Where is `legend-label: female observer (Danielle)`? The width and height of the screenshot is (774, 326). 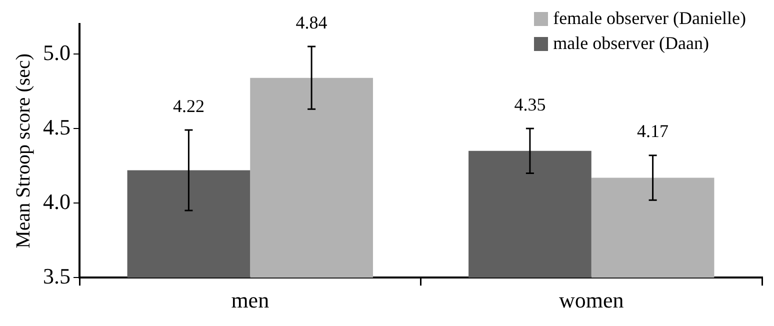 legend-label: female observer (Danielle) is located at coordinates (649, 18).